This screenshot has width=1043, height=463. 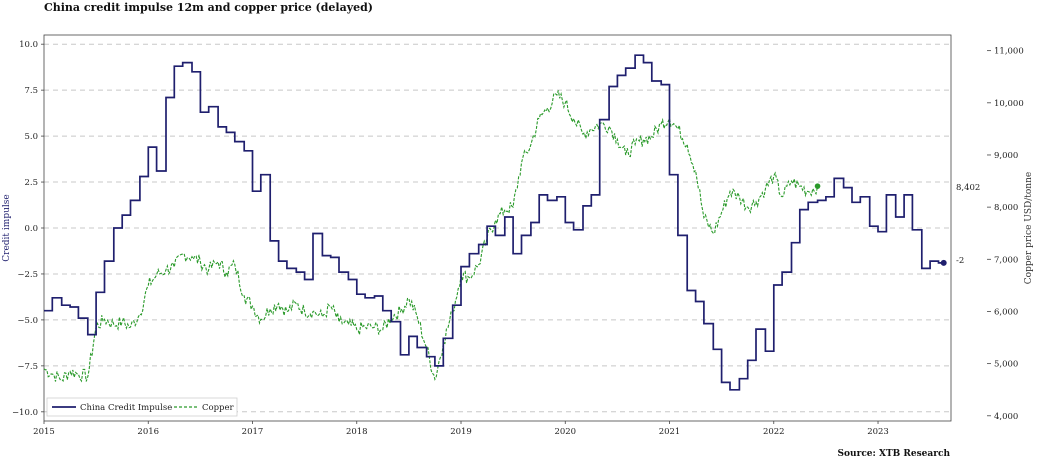 I want to click on left-tick-label: 5.0, so click(x=31, y=137).